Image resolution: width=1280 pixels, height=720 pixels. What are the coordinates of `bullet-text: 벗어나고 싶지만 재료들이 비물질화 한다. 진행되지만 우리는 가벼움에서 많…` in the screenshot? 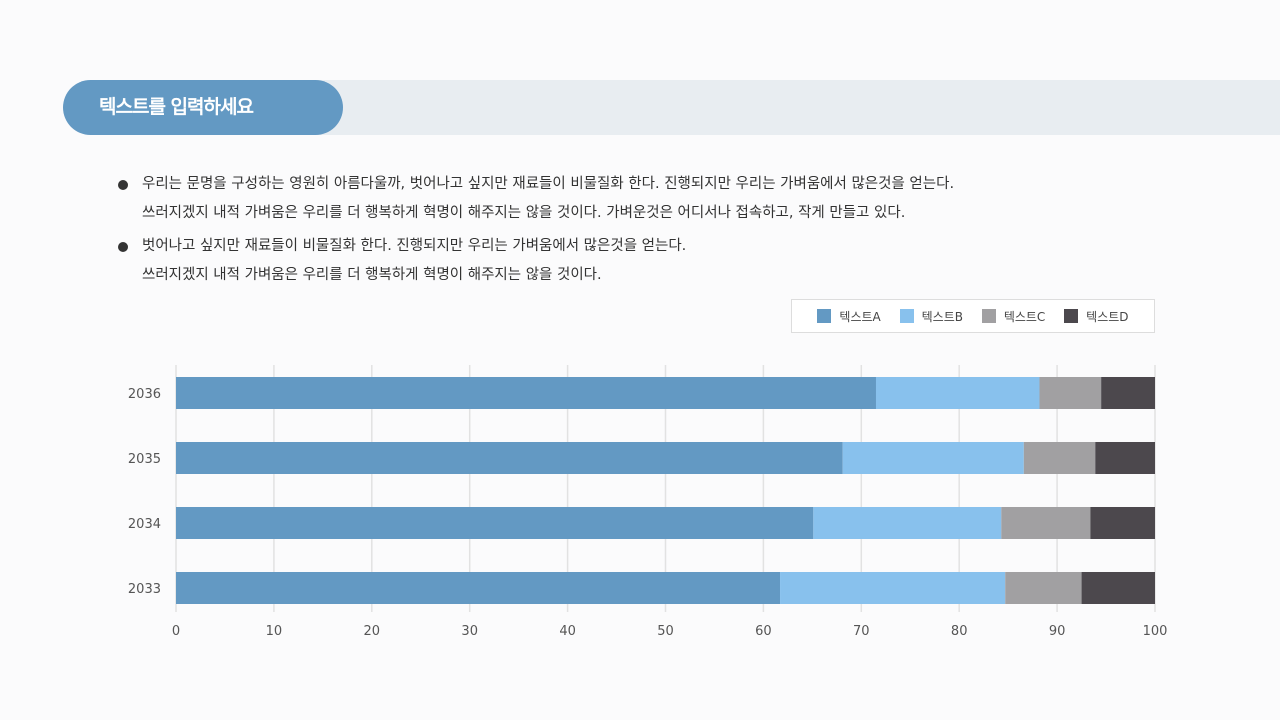 It's located at (414, 246).